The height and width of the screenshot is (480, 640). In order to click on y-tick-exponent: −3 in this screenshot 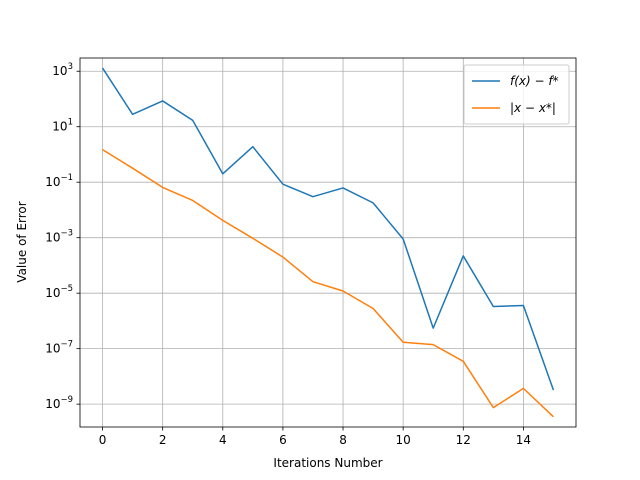, I will do `click(66, 234)`.